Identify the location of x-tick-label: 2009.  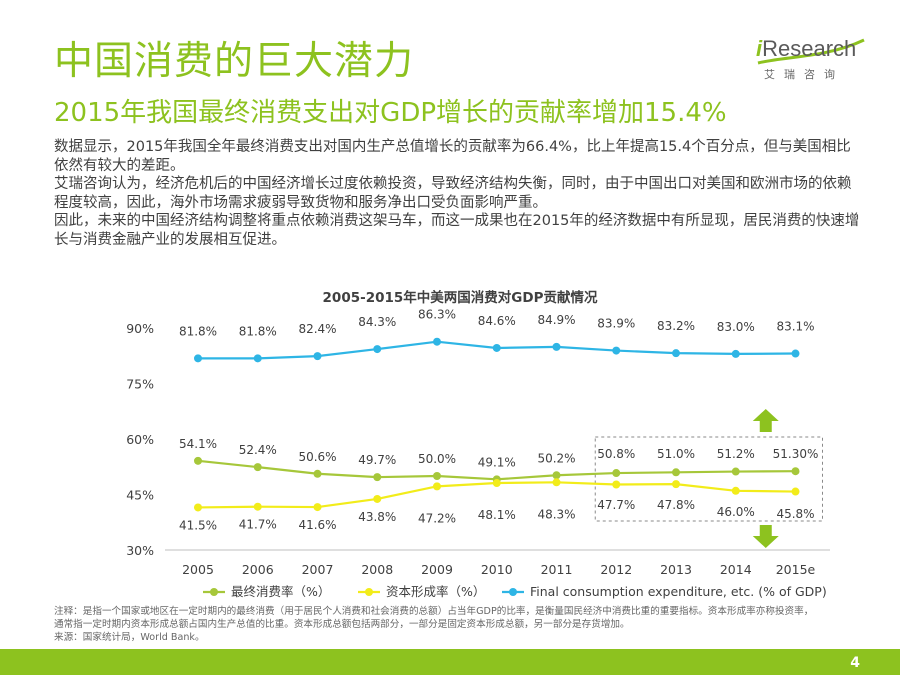
(437, 569).